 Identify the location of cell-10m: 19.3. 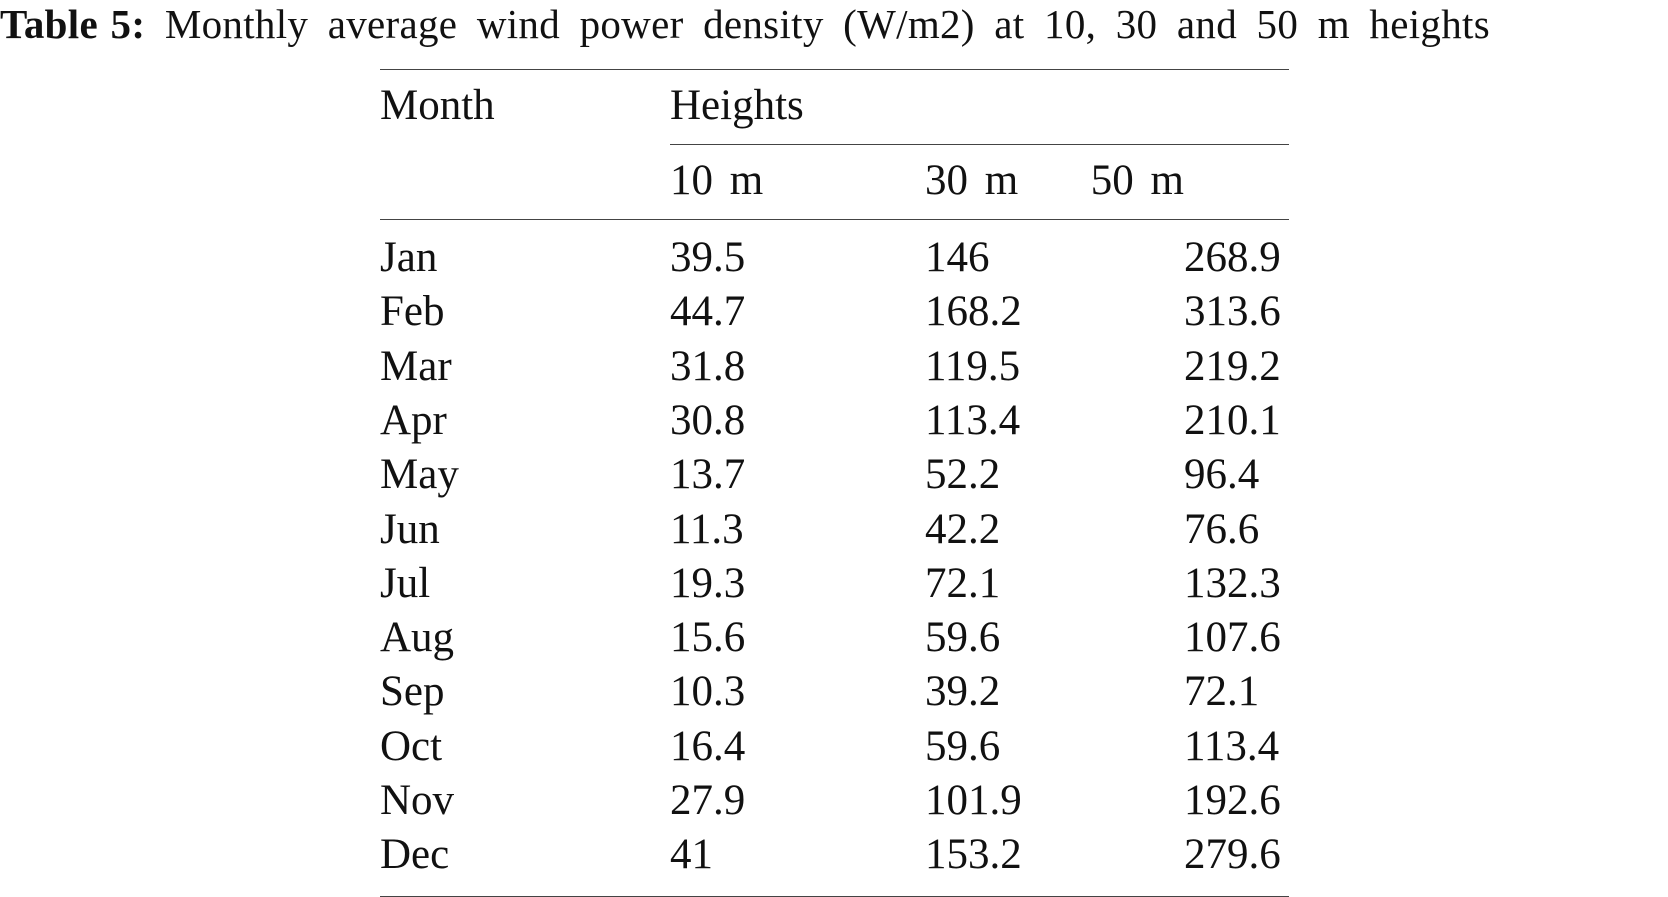
(708, 583).